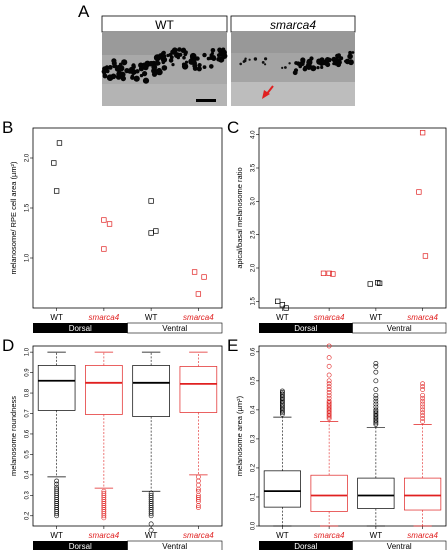 This screenshot has width=448, height=555. What do you see at coordinates (254, 301) in the screenshot?
I see `y-tick-label: 1.5` at bounding box center [254, 301].